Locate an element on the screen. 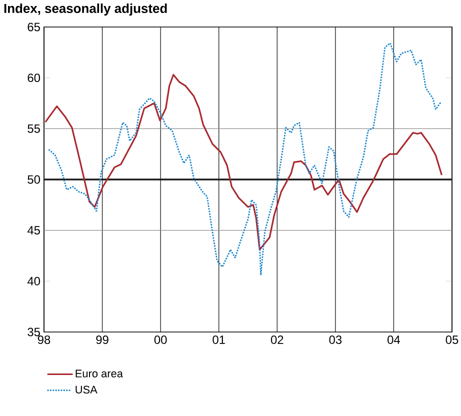  y-tick-label: 35 is located at coordinates (34, 332).